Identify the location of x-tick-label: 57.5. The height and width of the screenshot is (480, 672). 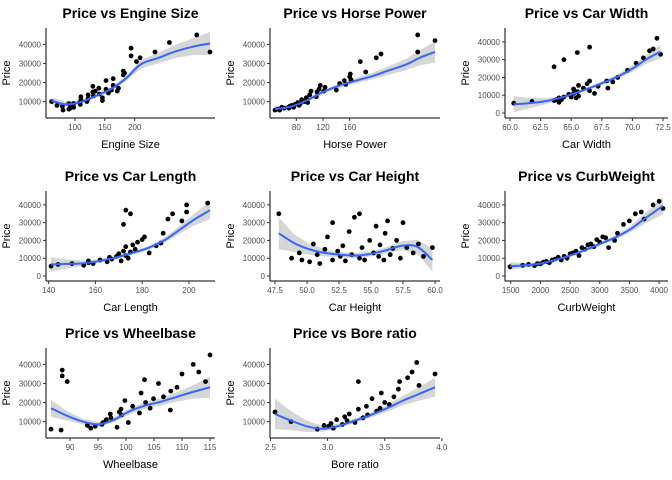
(403, 290).